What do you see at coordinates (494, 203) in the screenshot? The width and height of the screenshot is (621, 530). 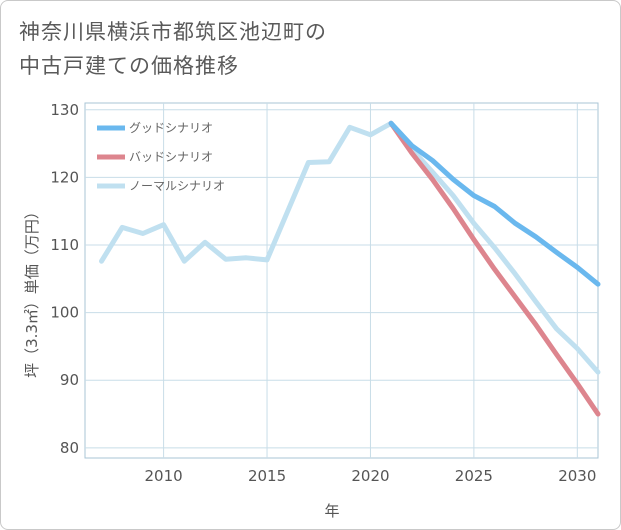 I see `series-line-good` at bounding box center [494, 203].